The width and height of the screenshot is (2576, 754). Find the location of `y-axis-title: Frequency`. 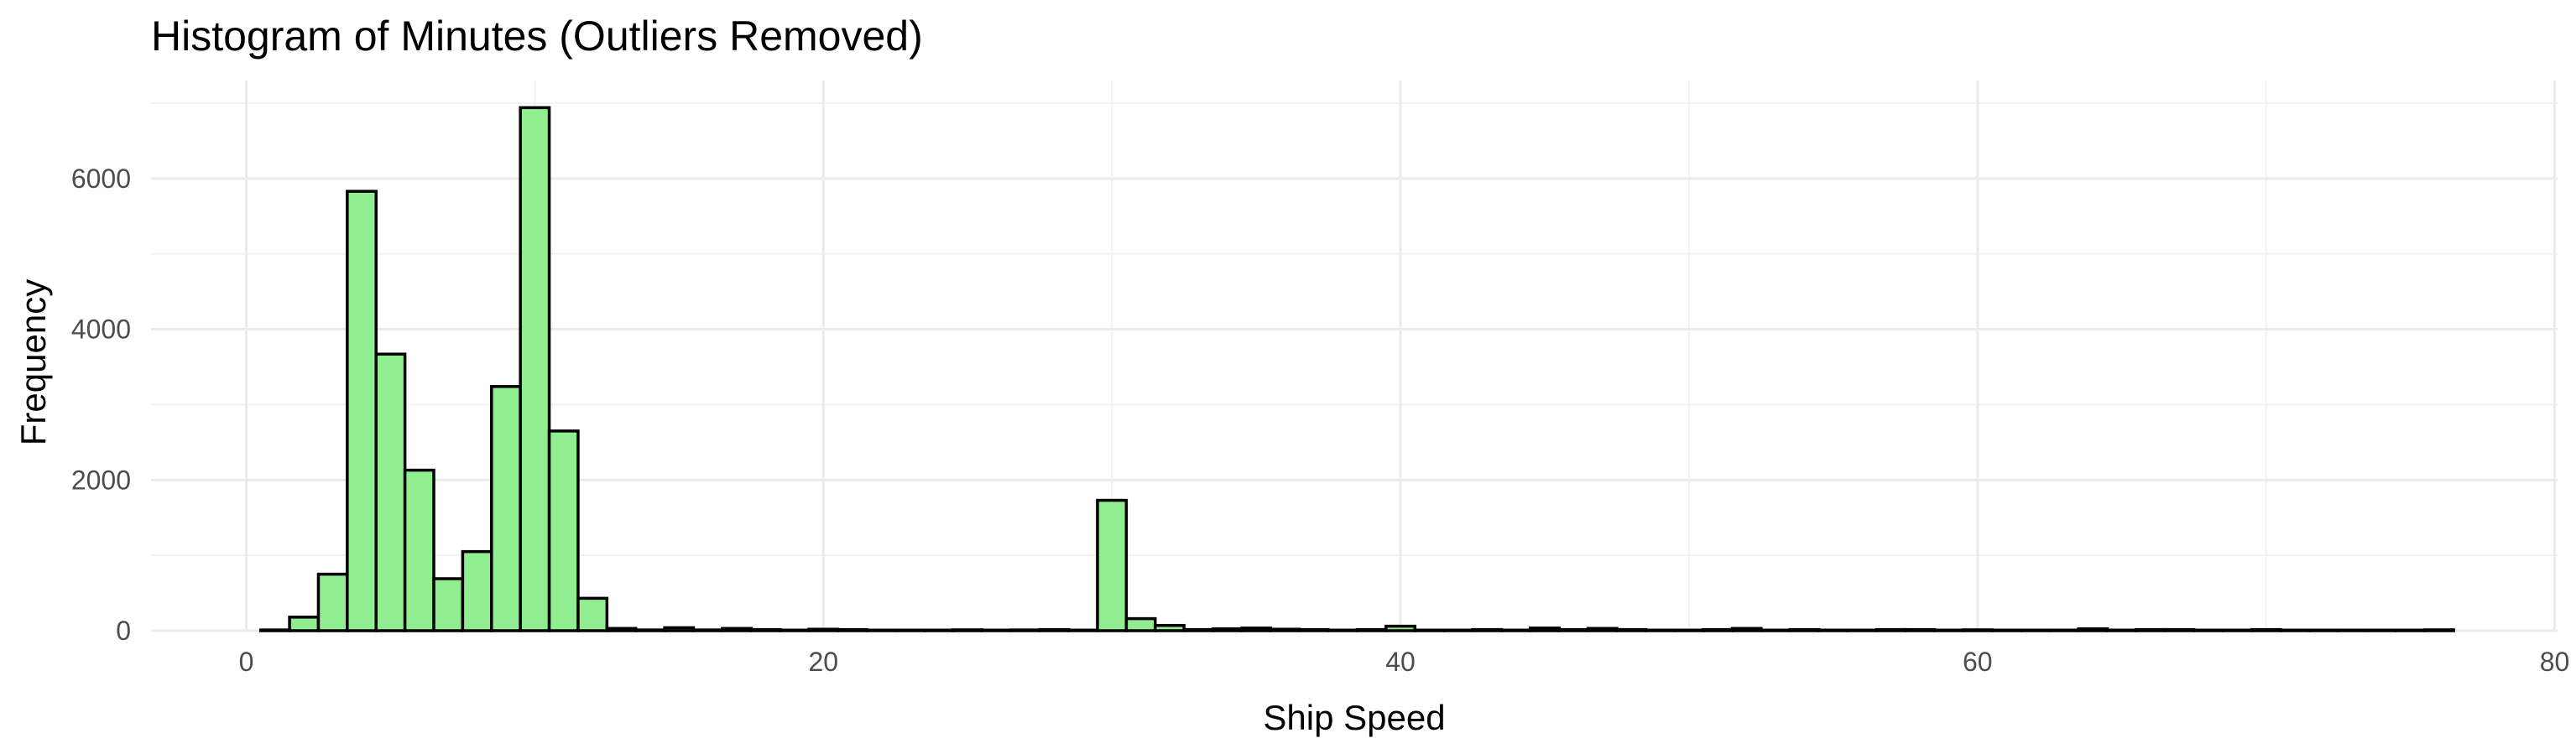

y-axis-title: Frequency is located at coordinates (33, 362).